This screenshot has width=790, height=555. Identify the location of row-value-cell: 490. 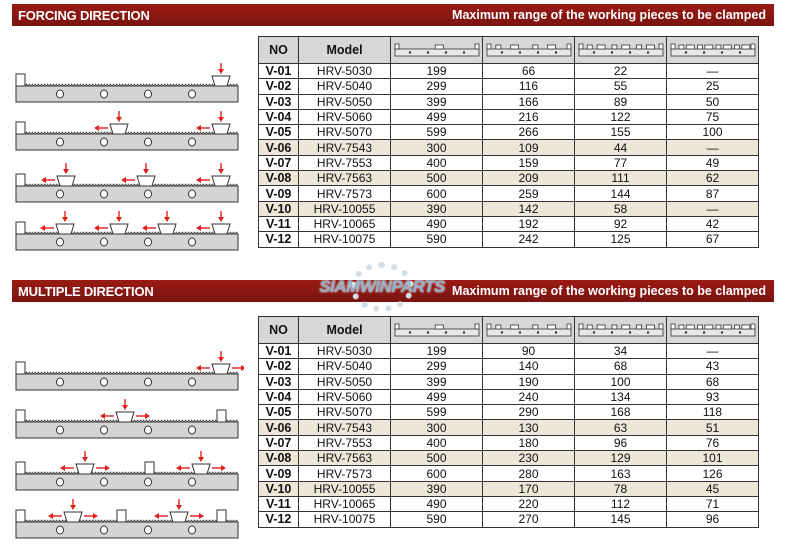
(436, 504).